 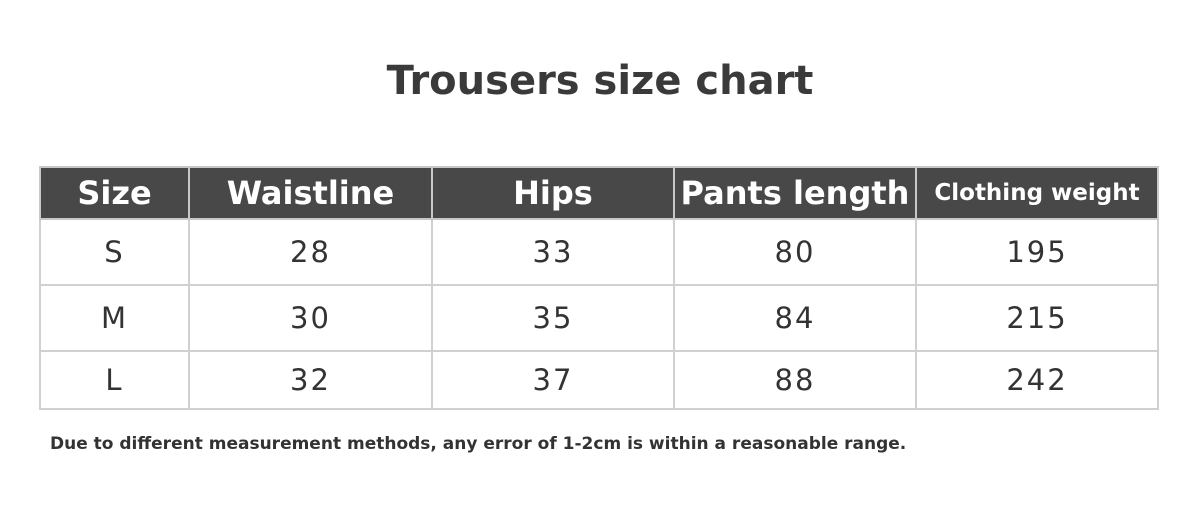 I want to click on table-row: M 30 35 84 215, so click(x=599, y=318).